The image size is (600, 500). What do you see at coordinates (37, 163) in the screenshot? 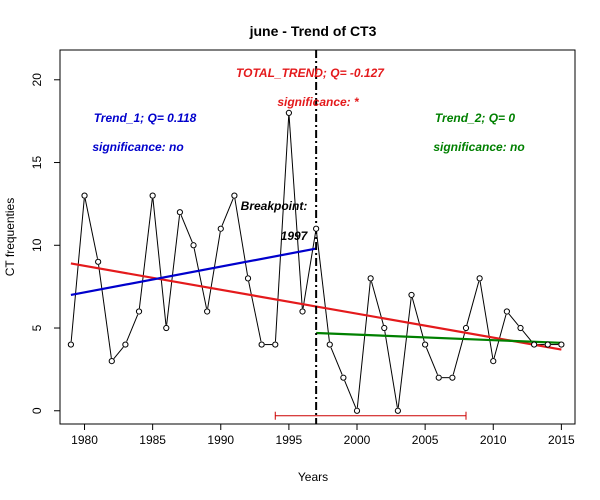
I see `y-tick-label: 15` at bounding box center [37, 163].